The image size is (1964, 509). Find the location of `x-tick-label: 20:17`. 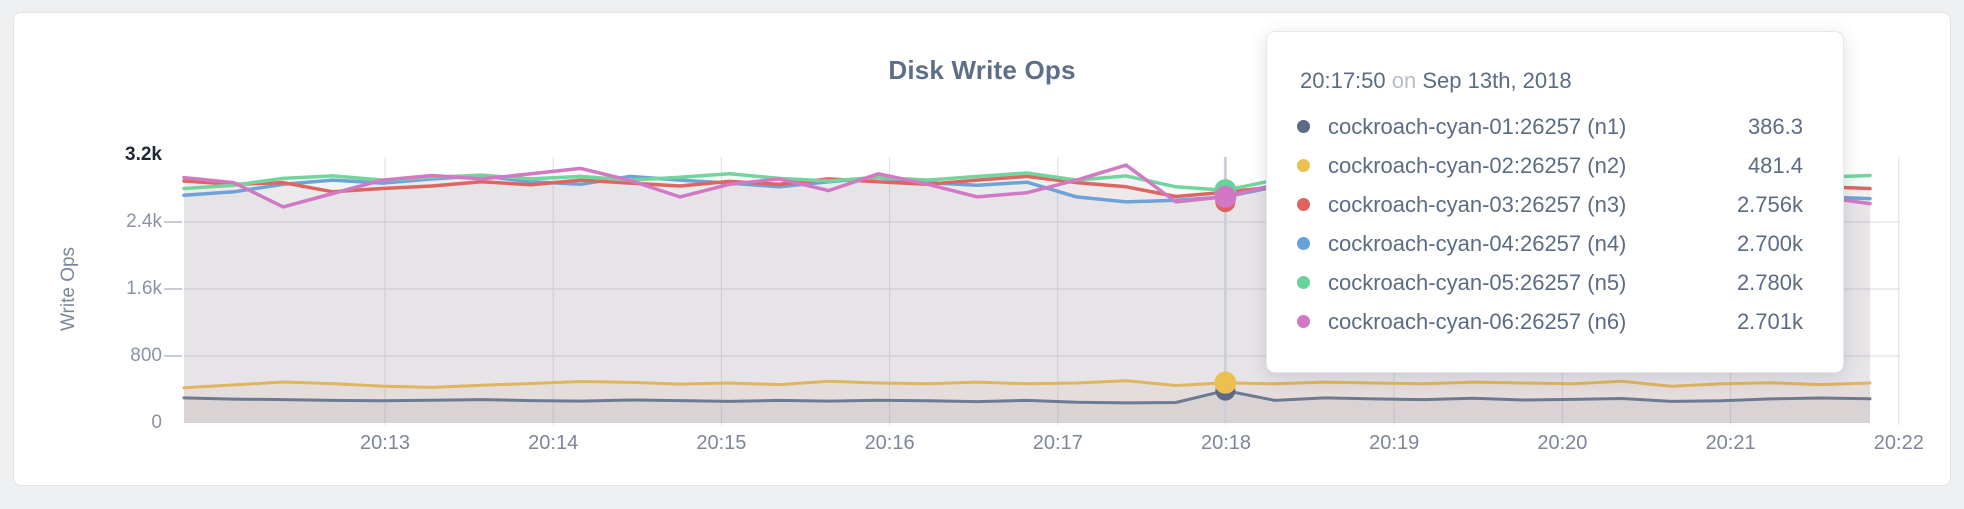

x-tick-label: 20:17 is located at coordinates (1057, 443).